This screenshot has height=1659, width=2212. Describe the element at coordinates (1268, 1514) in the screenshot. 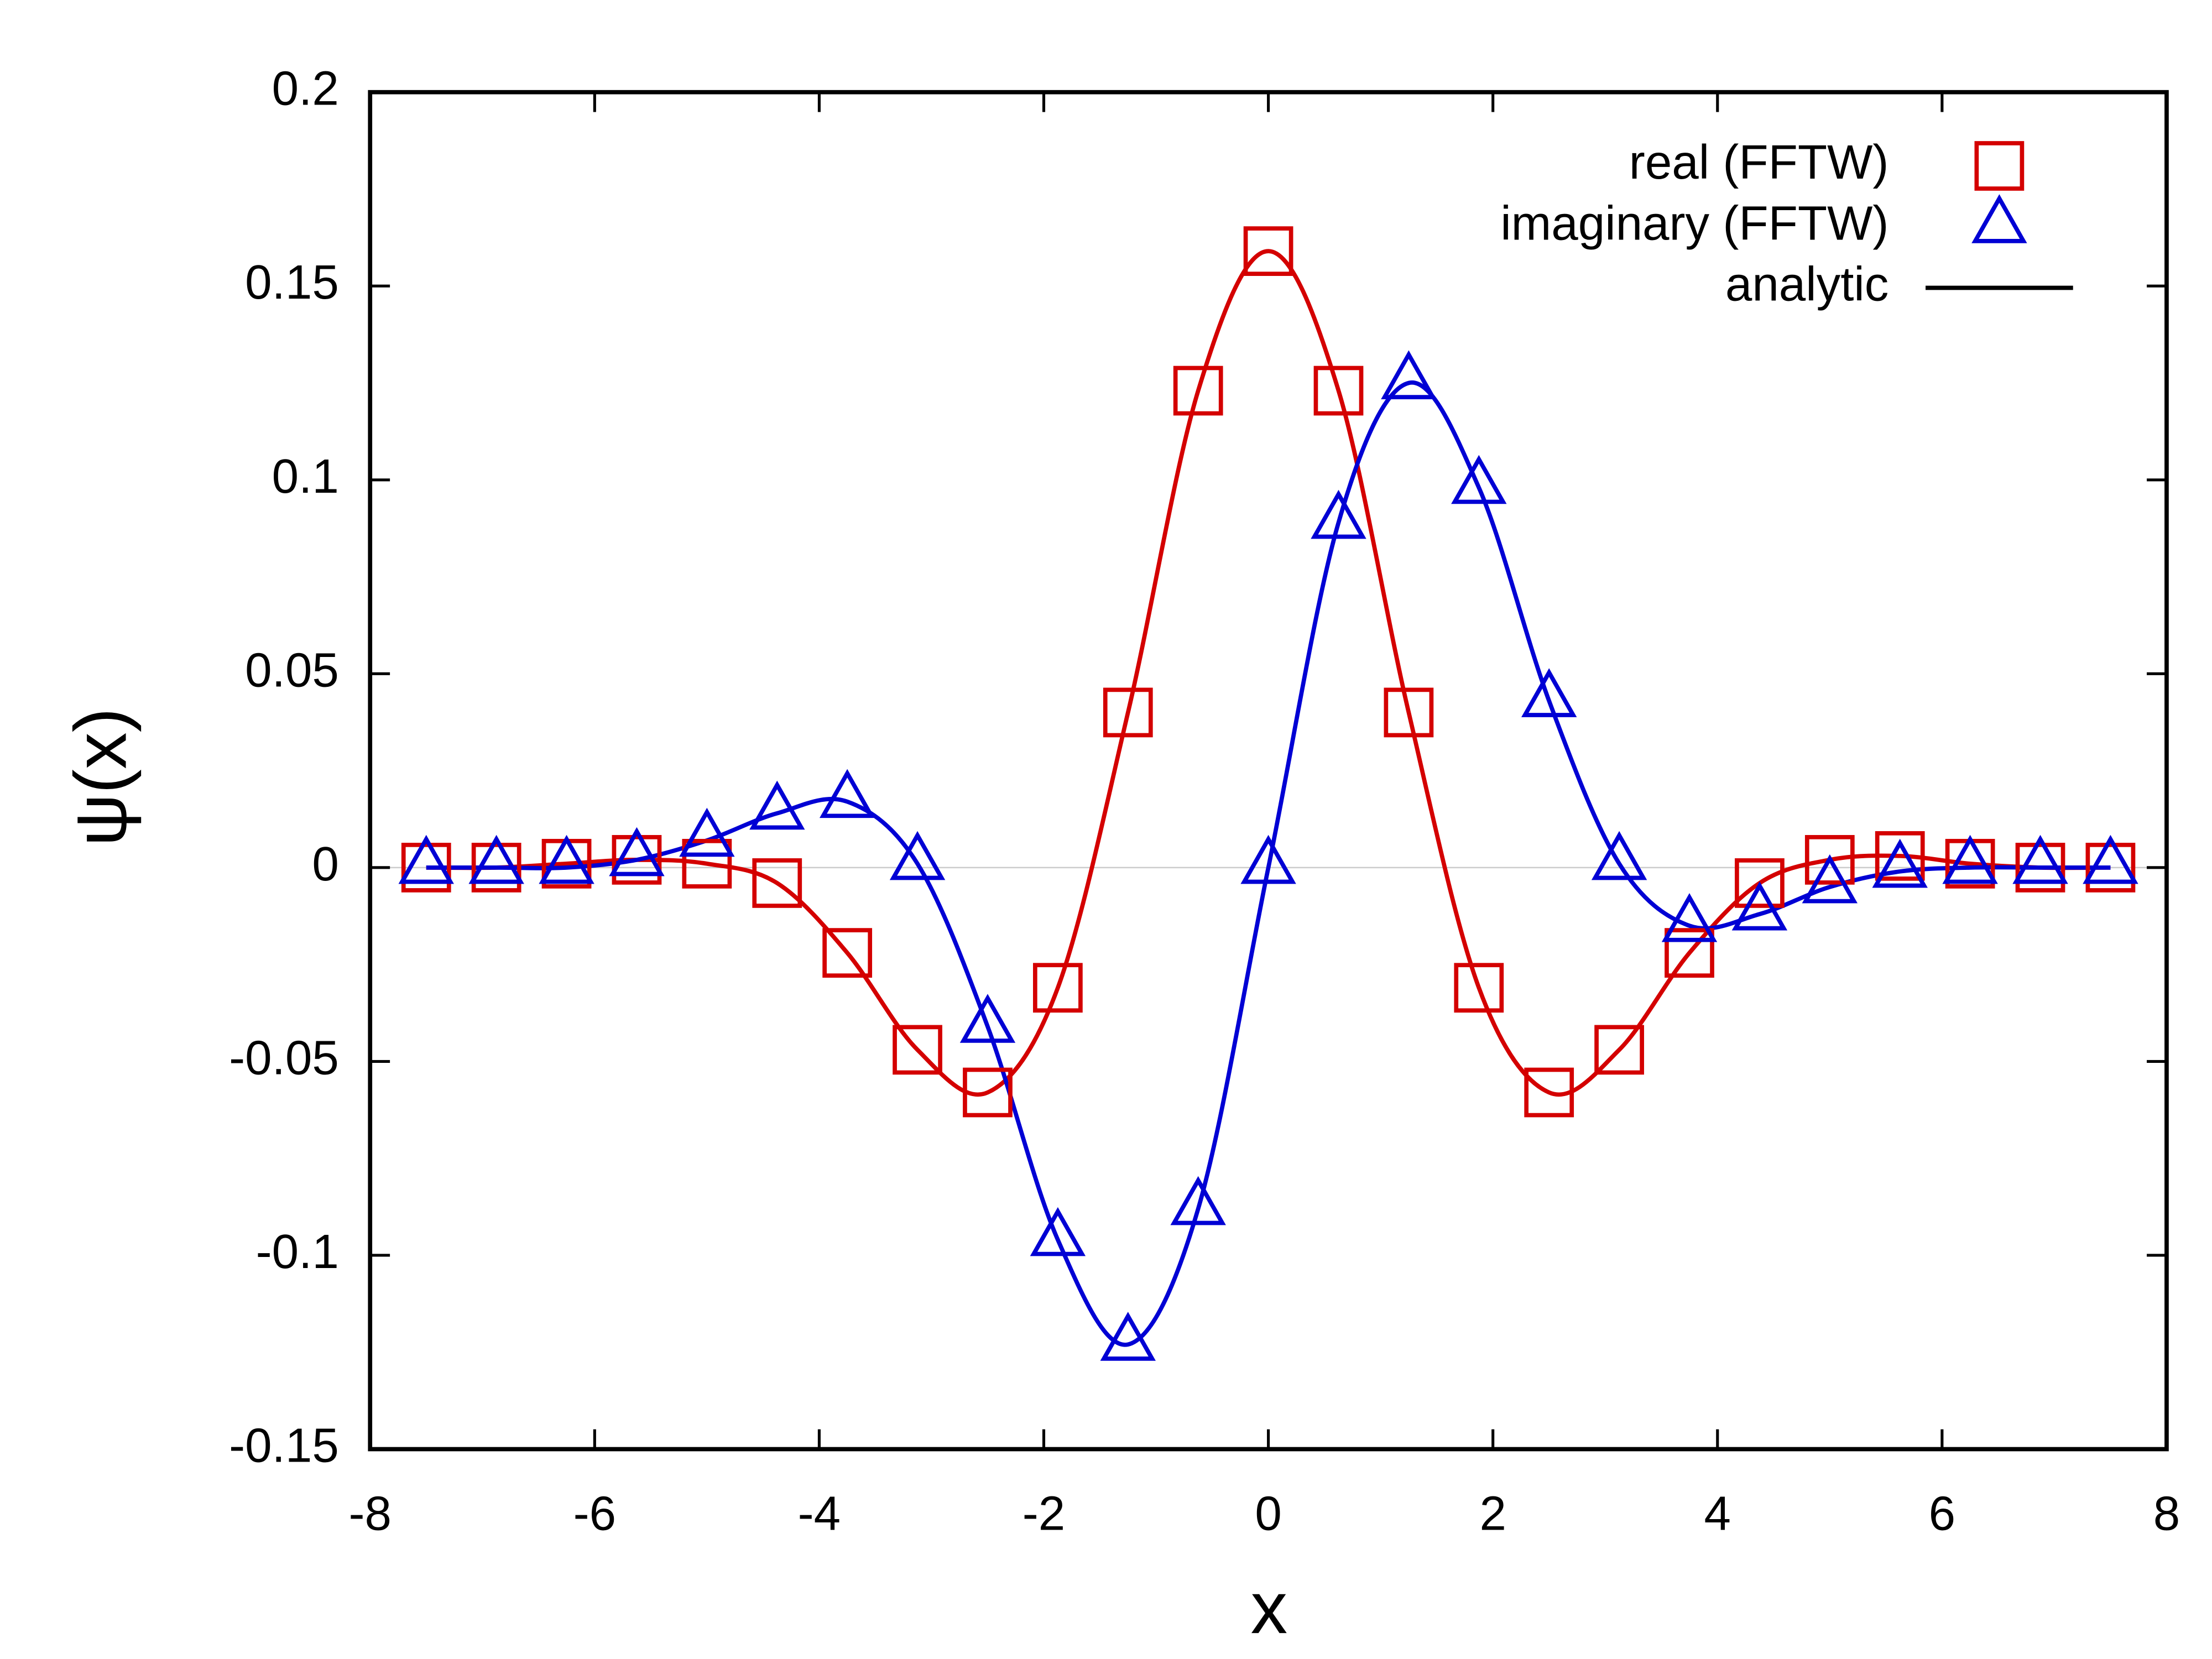

I see `x-tick-label: 0` at that location.